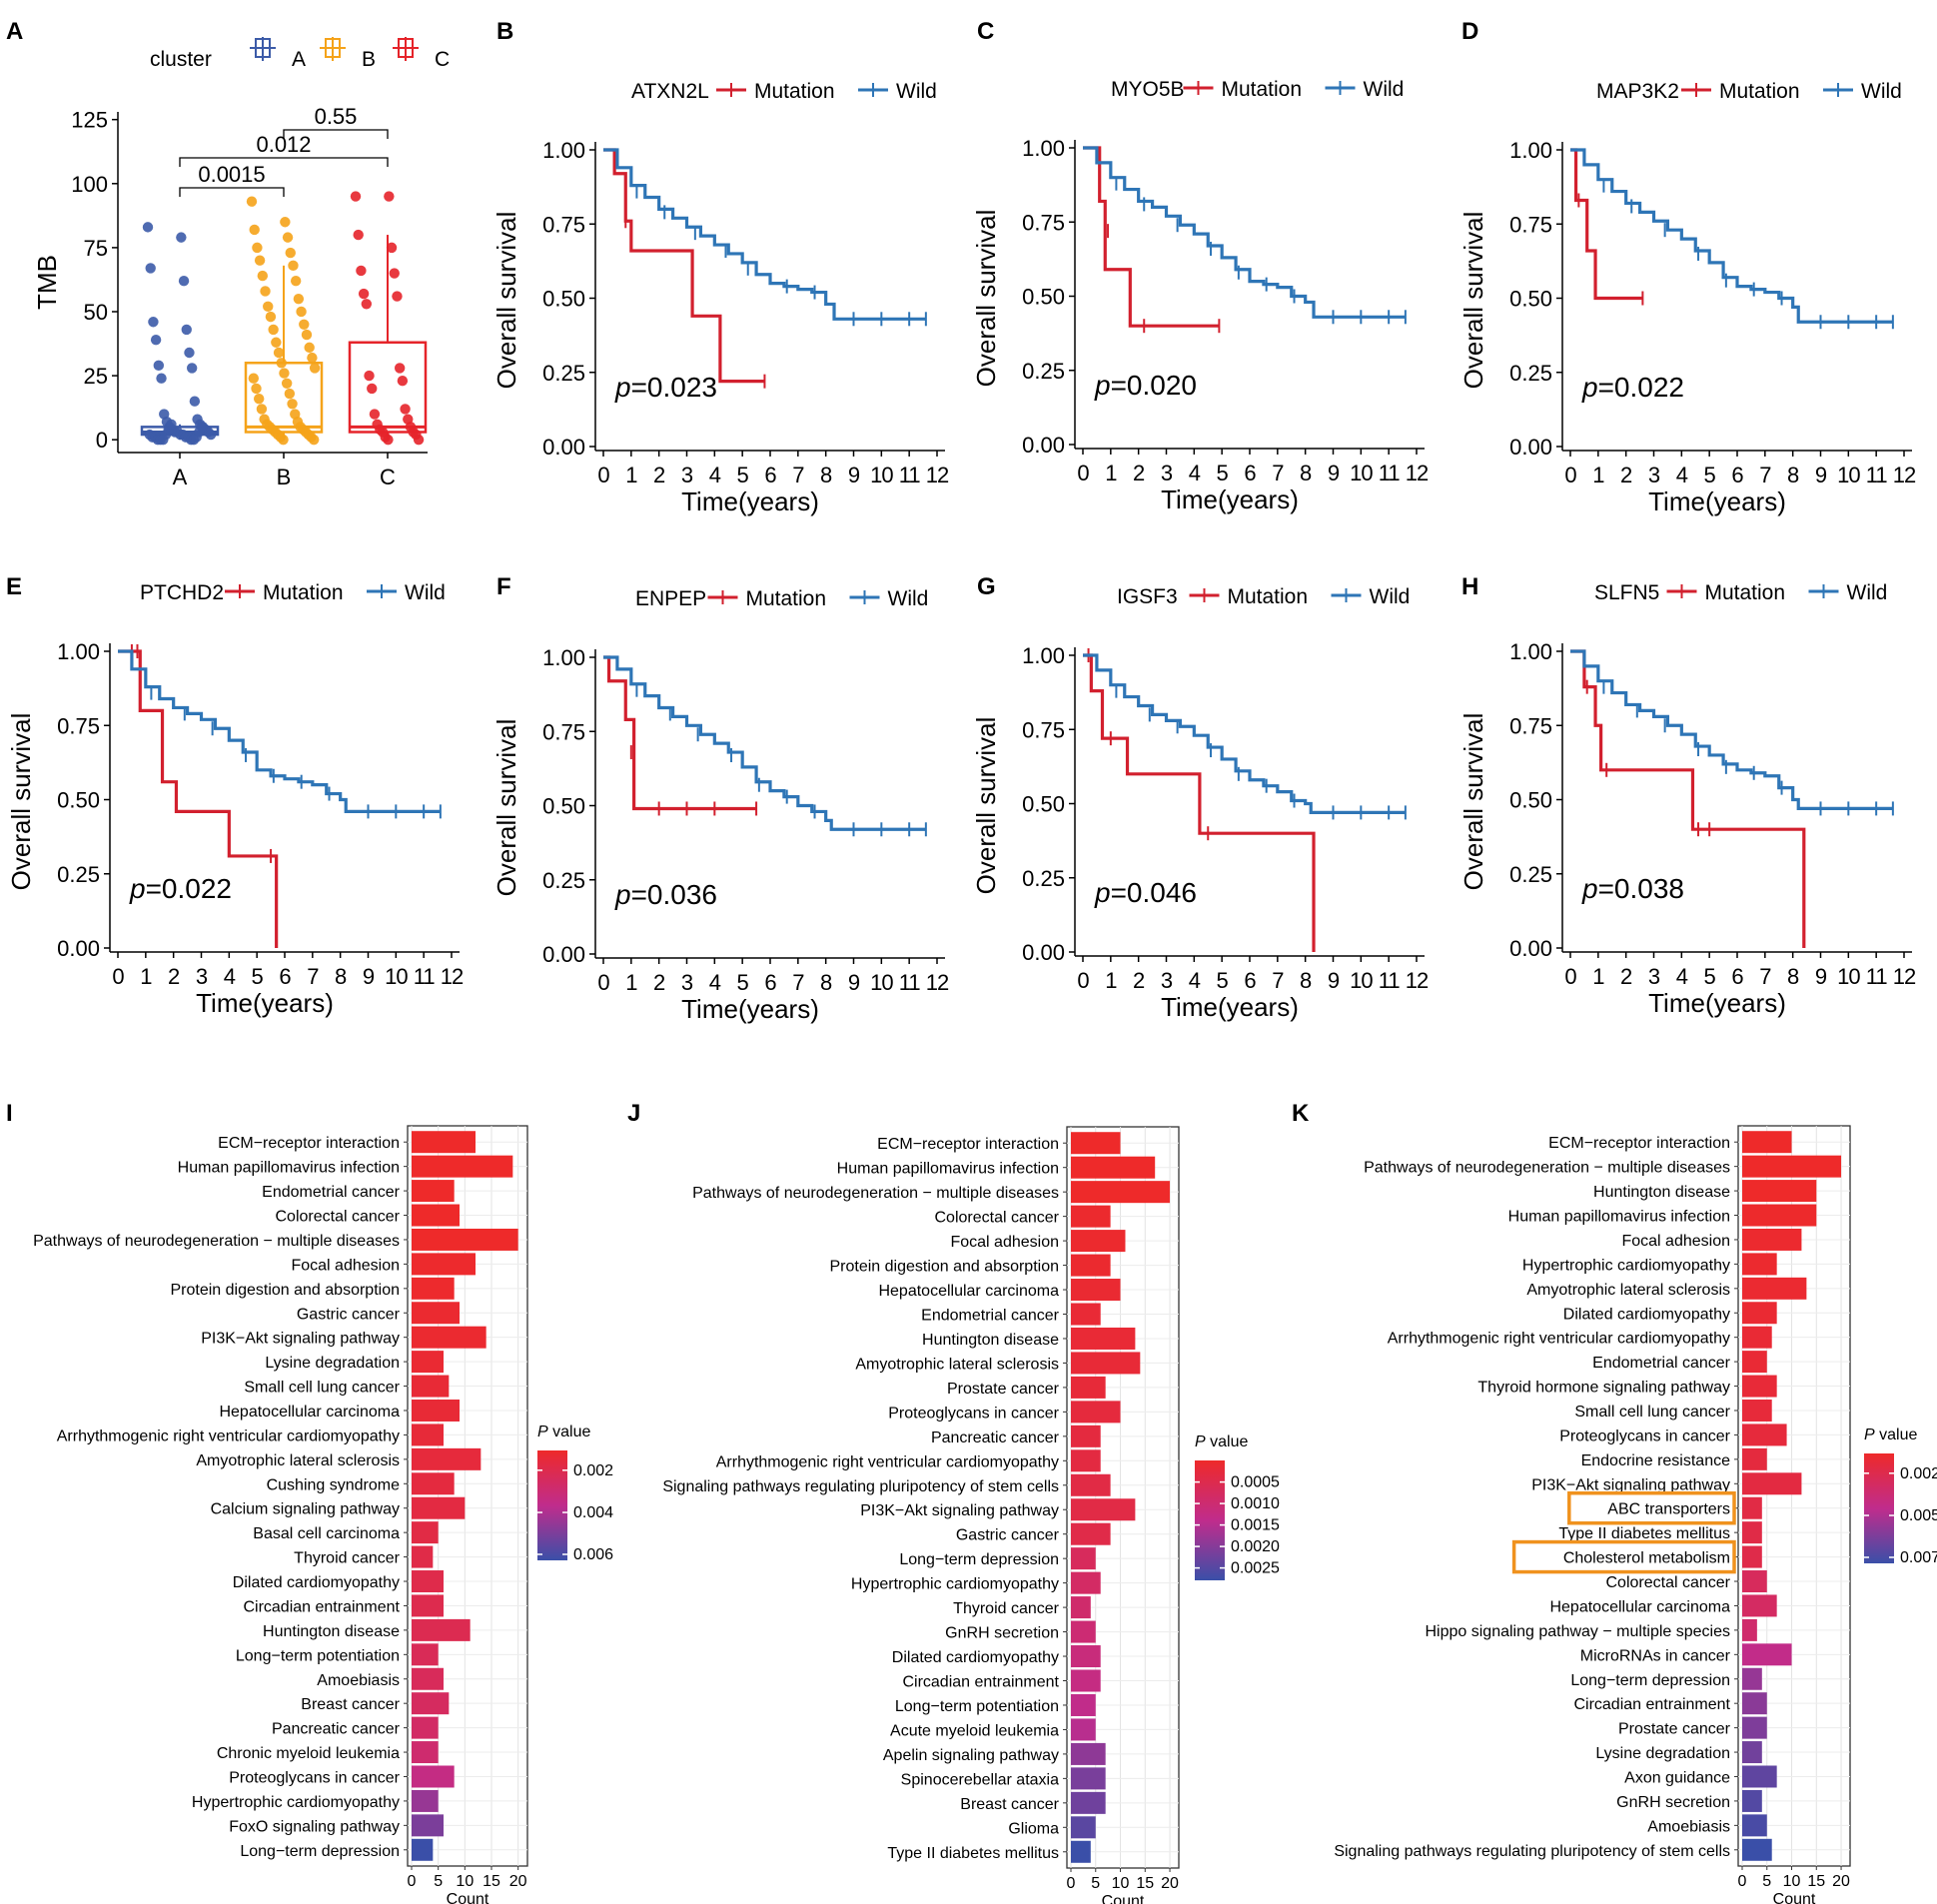 The image size is (1937, 1904). I want to click on category-label: Dilated cardiomyopathy, so click(976, 1657).